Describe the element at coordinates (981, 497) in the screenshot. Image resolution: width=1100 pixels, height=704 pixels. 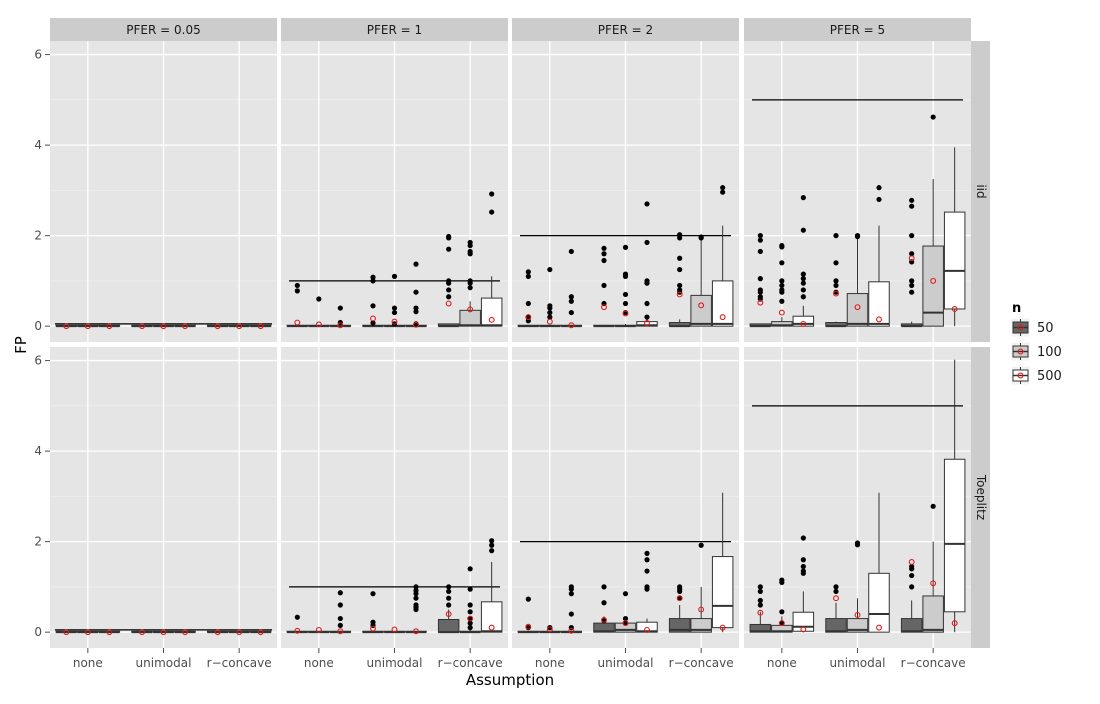
I see `facet-strip-label: Toeplitz` at that location.